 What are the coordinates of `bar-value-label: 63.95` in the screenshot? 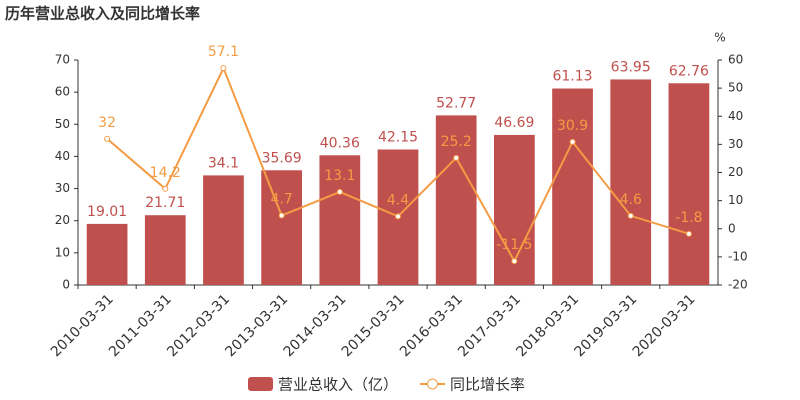 It's located at (631, 67).